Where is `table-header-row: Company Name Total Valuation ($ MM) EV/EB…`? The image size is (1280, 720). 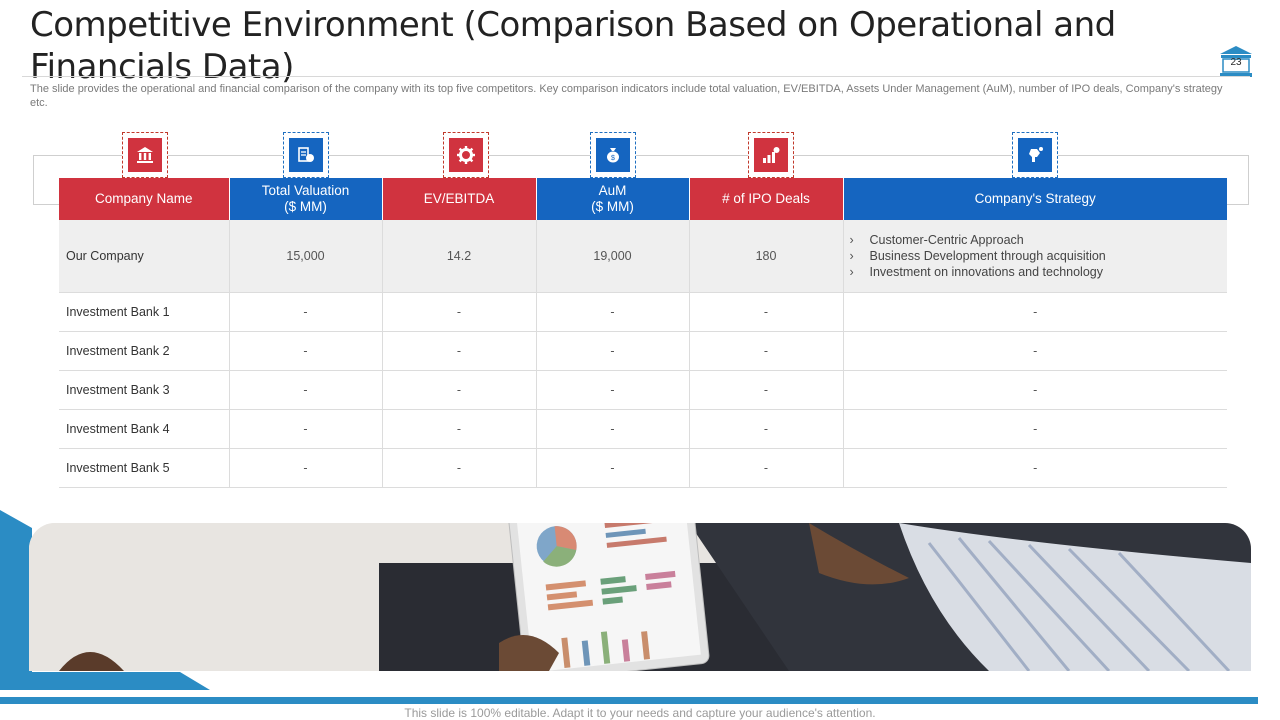 table-header-row: Company Name Total Valuation ($ MM) EV/EB… is located at coordinates (643, 199).